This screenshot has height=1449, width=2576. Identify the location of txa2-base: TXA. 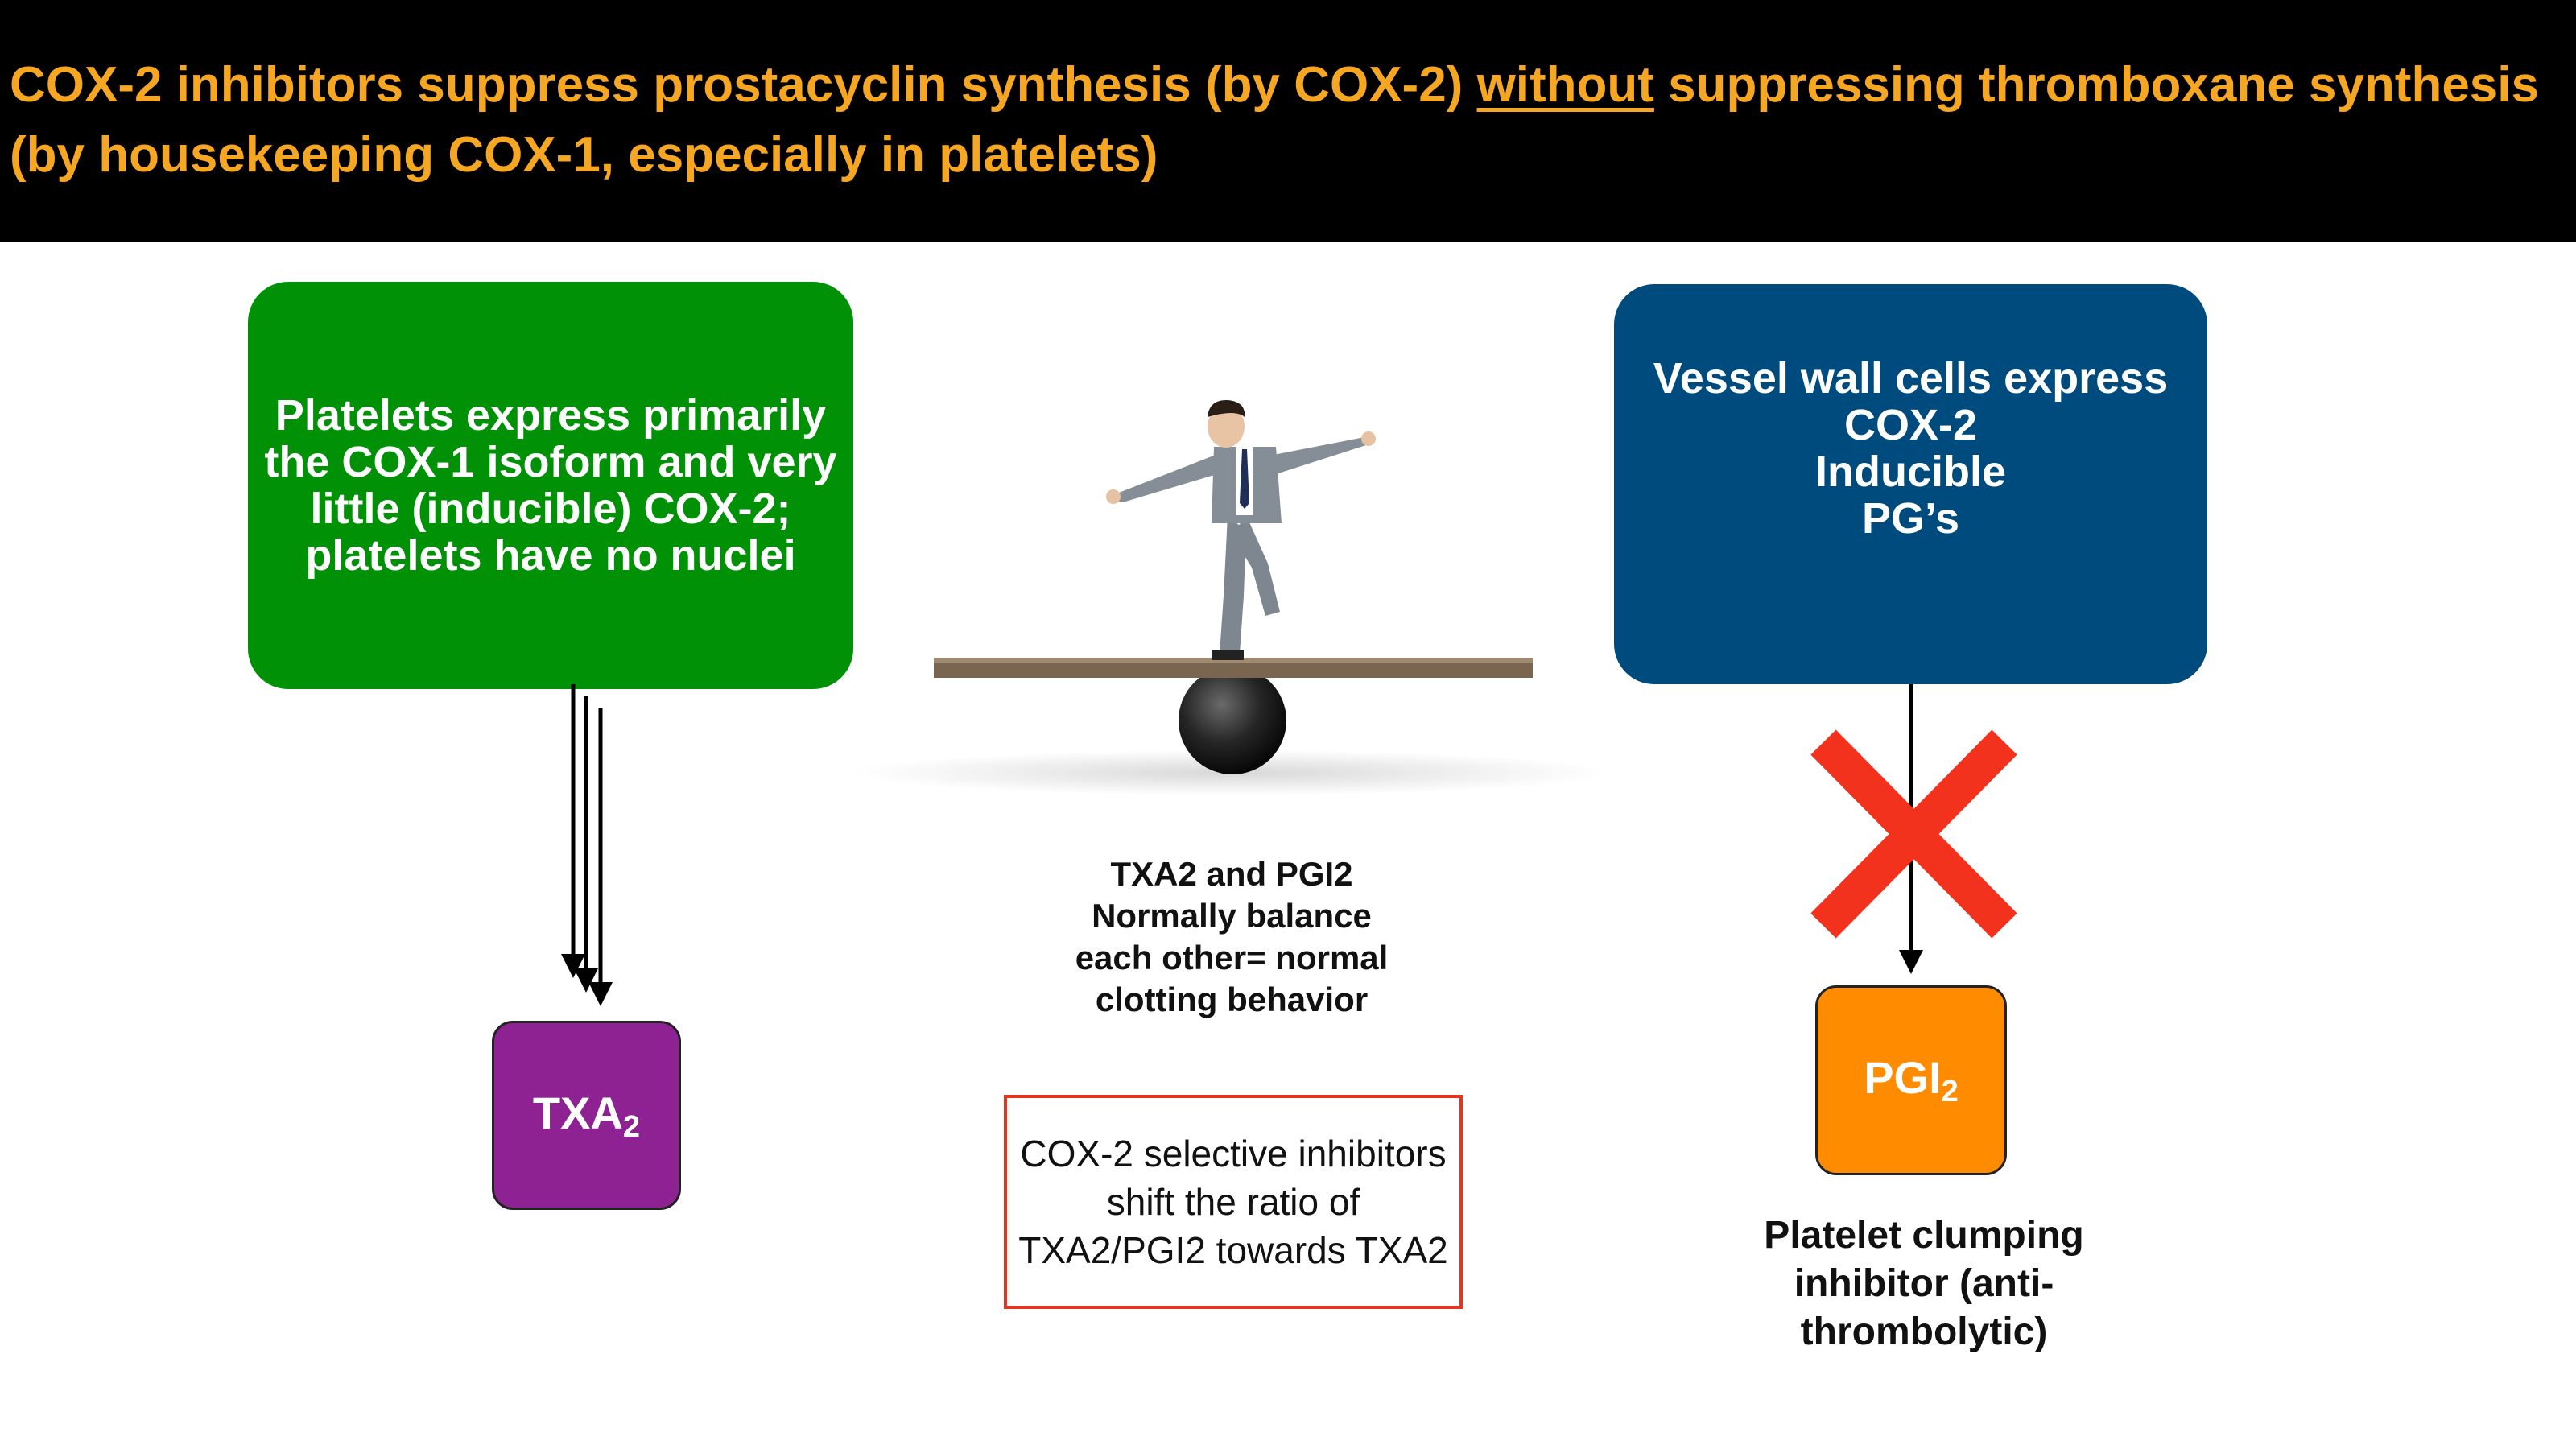
(577, 1112).